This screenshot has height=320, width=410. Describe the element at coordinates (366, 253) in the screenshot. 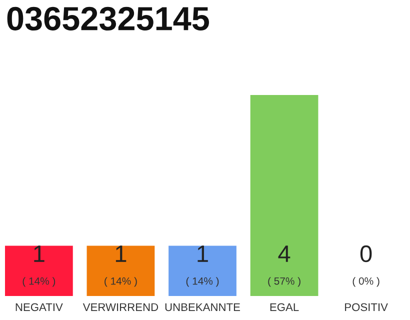

I see `data-label: 0` at that location.